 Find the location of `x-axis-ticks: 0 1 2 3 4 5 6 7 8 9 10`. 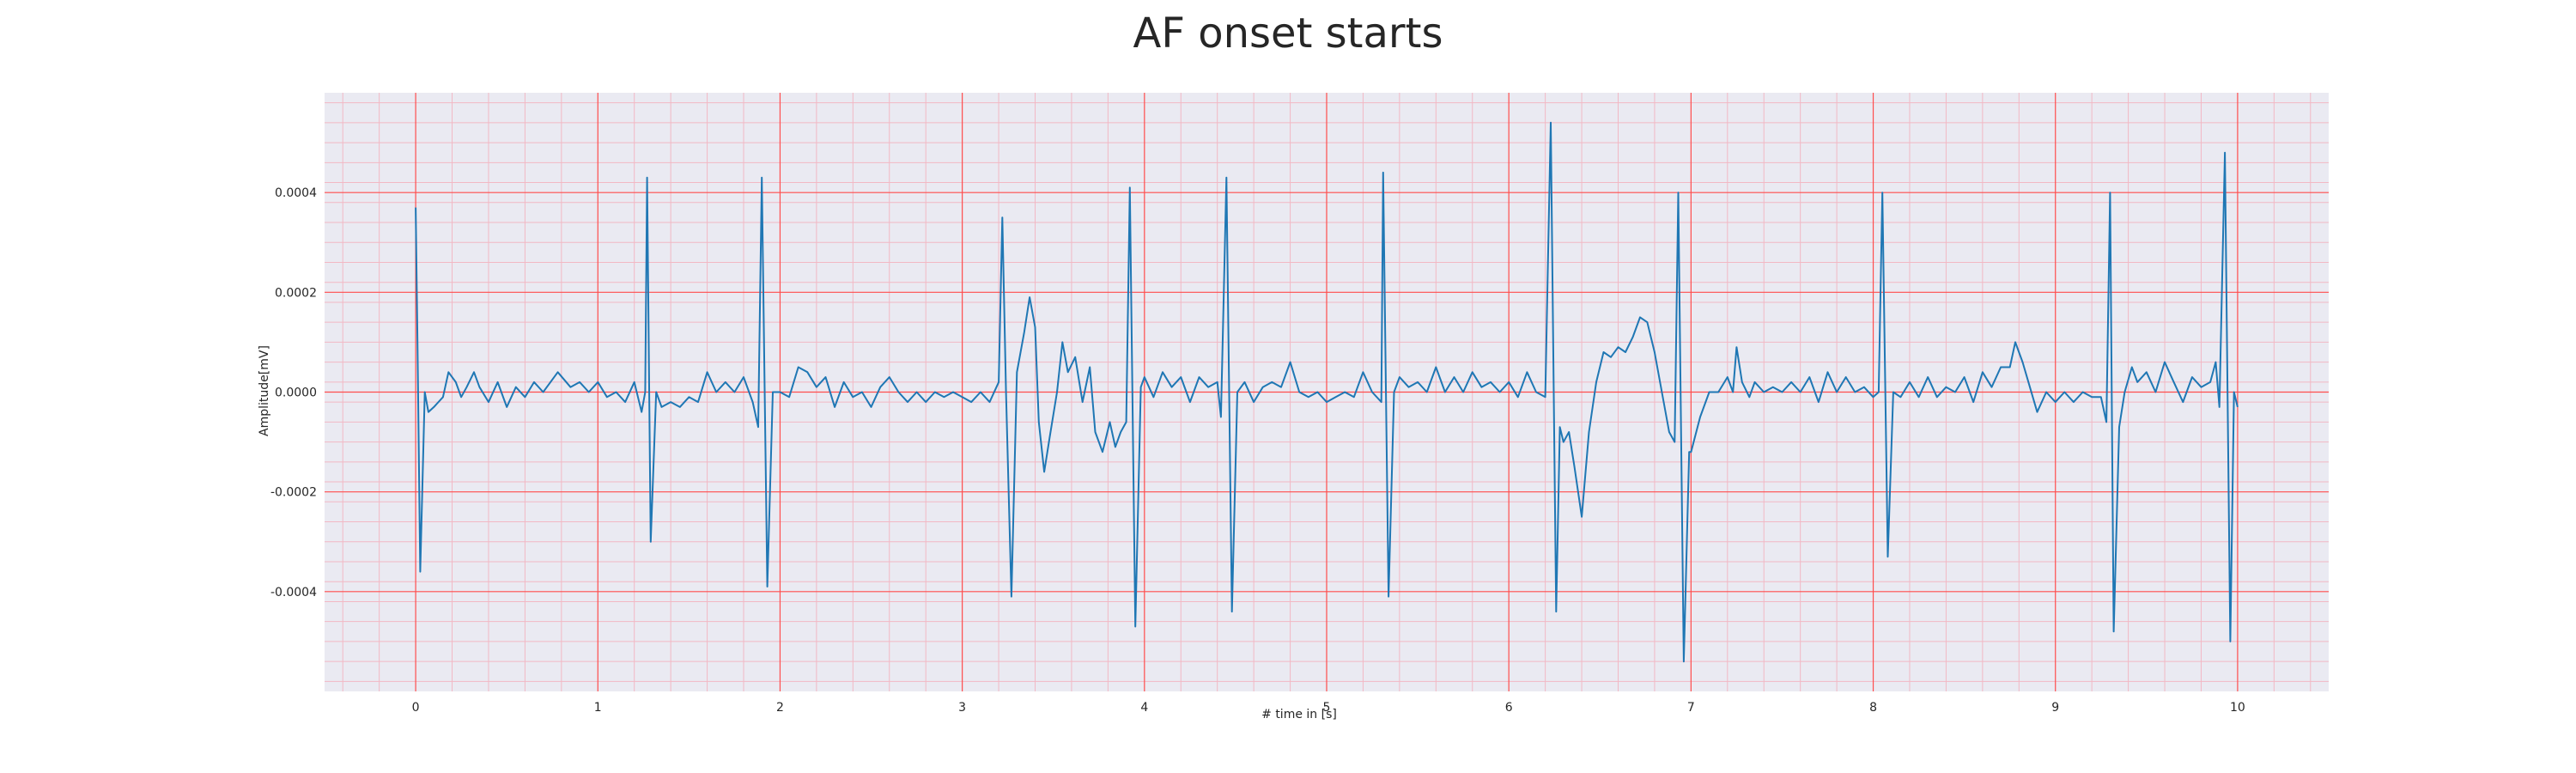

x-axis-ticks: 0 1 2 3 4 5 6 7 8 9 10 is located at coordinates (1328, 708).